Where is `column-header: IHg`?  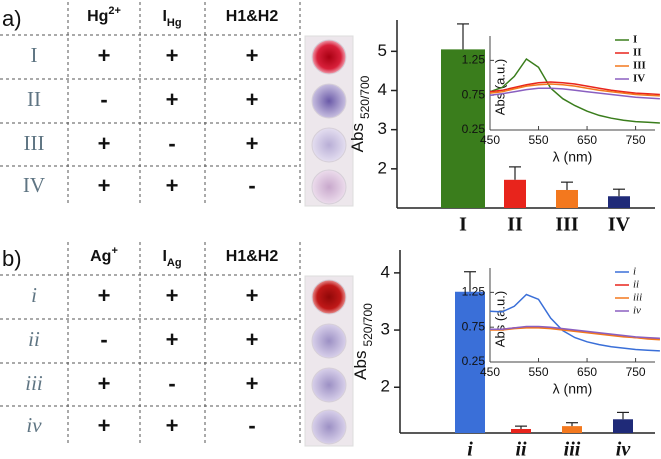 column-header: IHg is located at coordinates (171, 18).